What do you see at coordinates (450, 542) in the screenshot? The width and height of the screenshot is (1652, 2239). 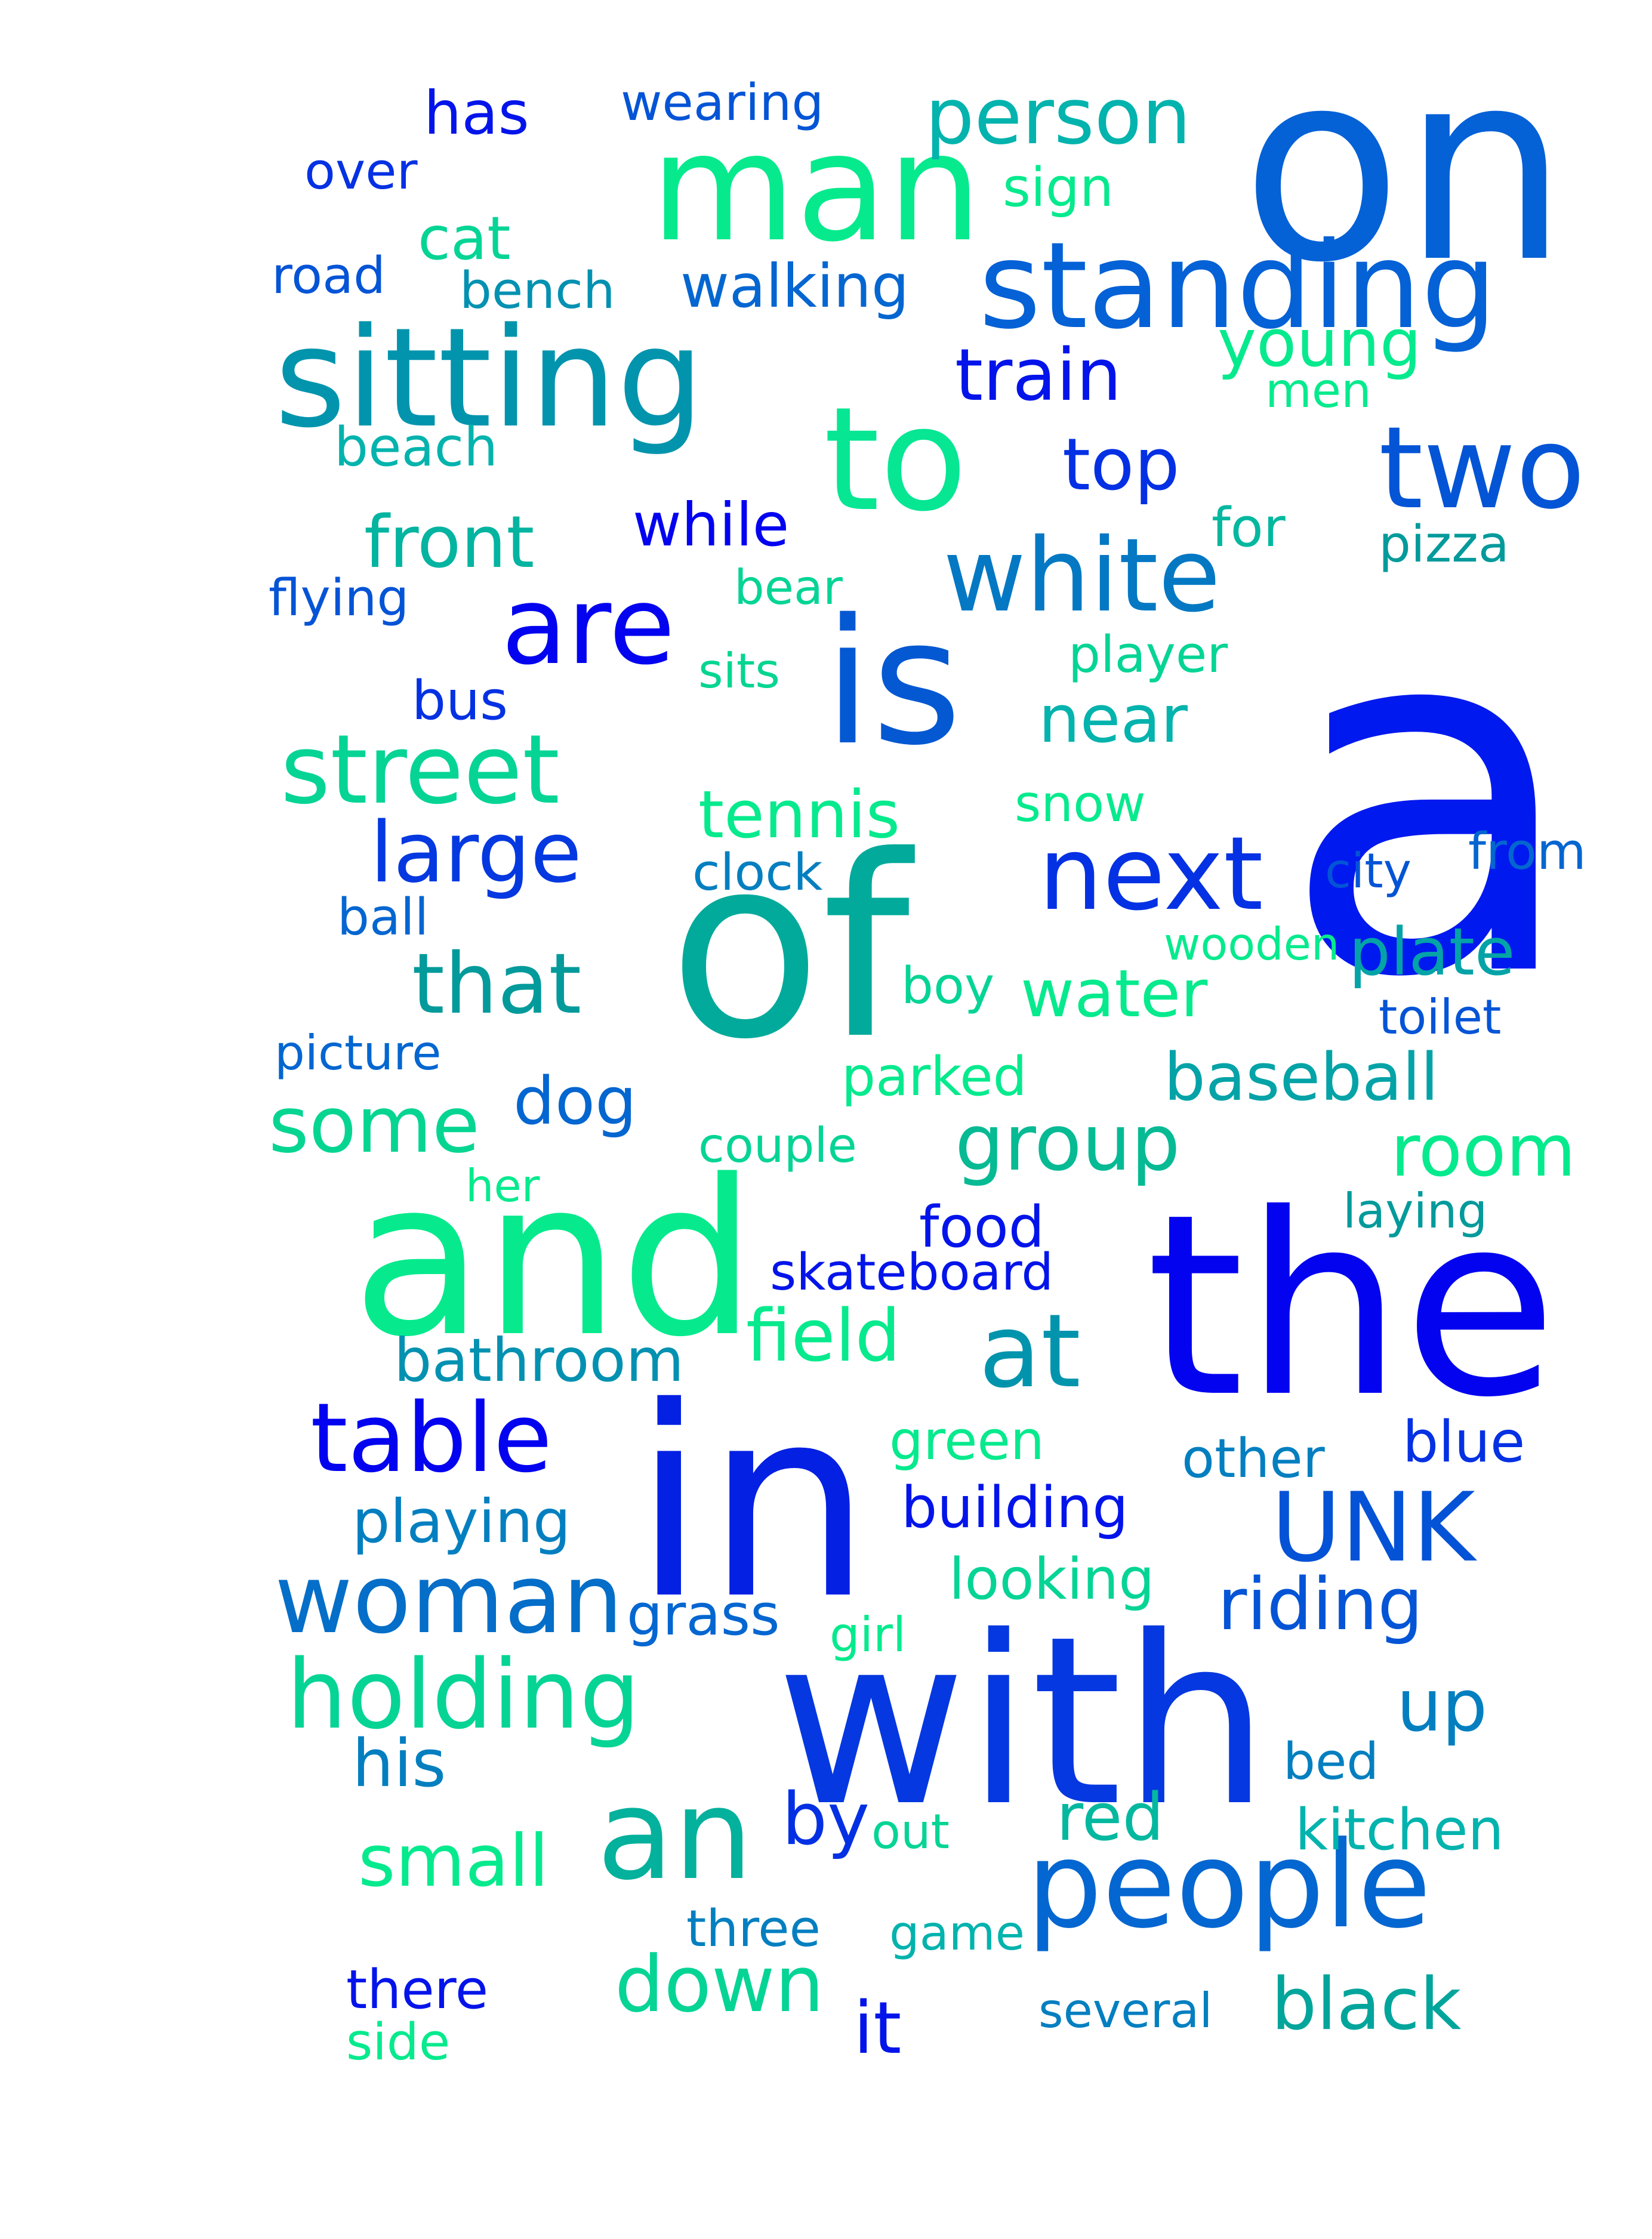 I see `word-front: front` at bounding box center [450, 542].